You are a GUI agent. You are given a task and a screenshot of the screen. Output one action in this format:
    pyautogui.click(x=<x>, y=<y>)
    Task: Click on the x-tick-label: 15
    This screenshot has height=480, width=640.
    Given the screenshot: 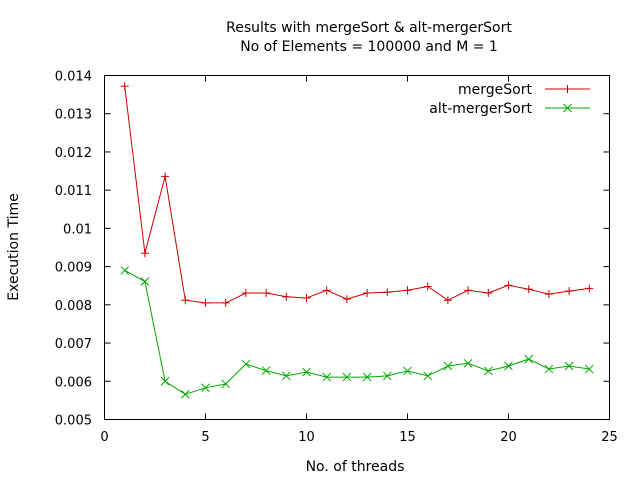 What is the action you would take?
    pyautogui.click(x=407, y=437)
    